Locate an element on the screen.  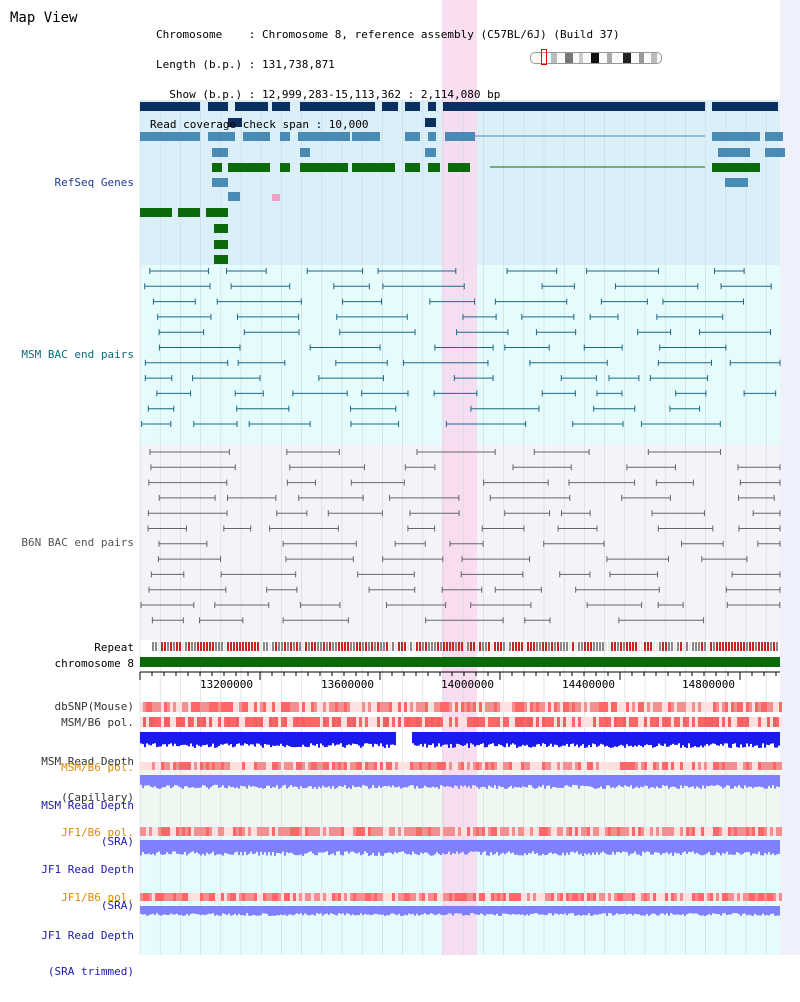
label-refseq: RefSeq Genes is located at coordinates (94, 182).